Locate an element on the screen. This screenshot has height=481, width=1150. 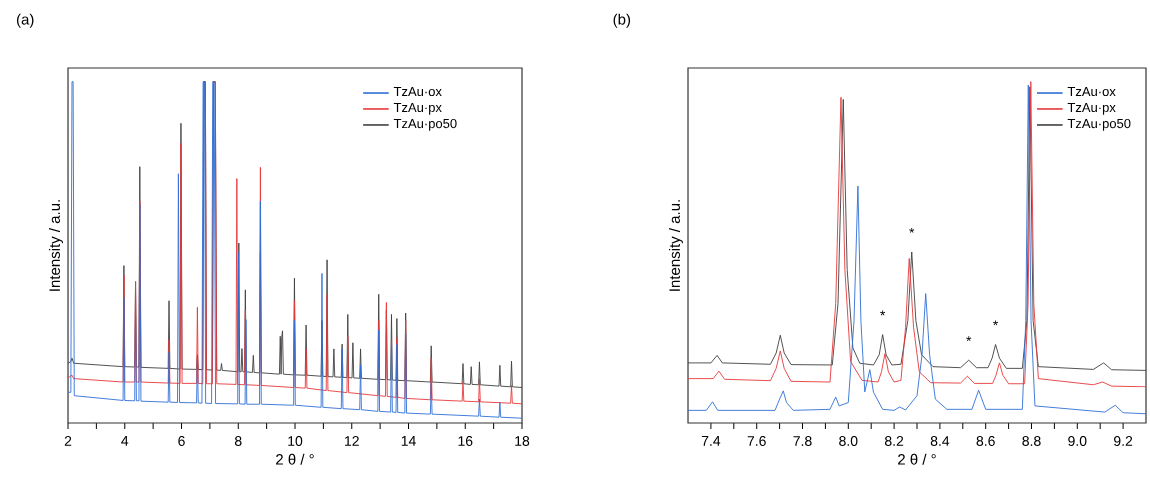
x-tick-label: 2 is located at coordinates (68, 441).